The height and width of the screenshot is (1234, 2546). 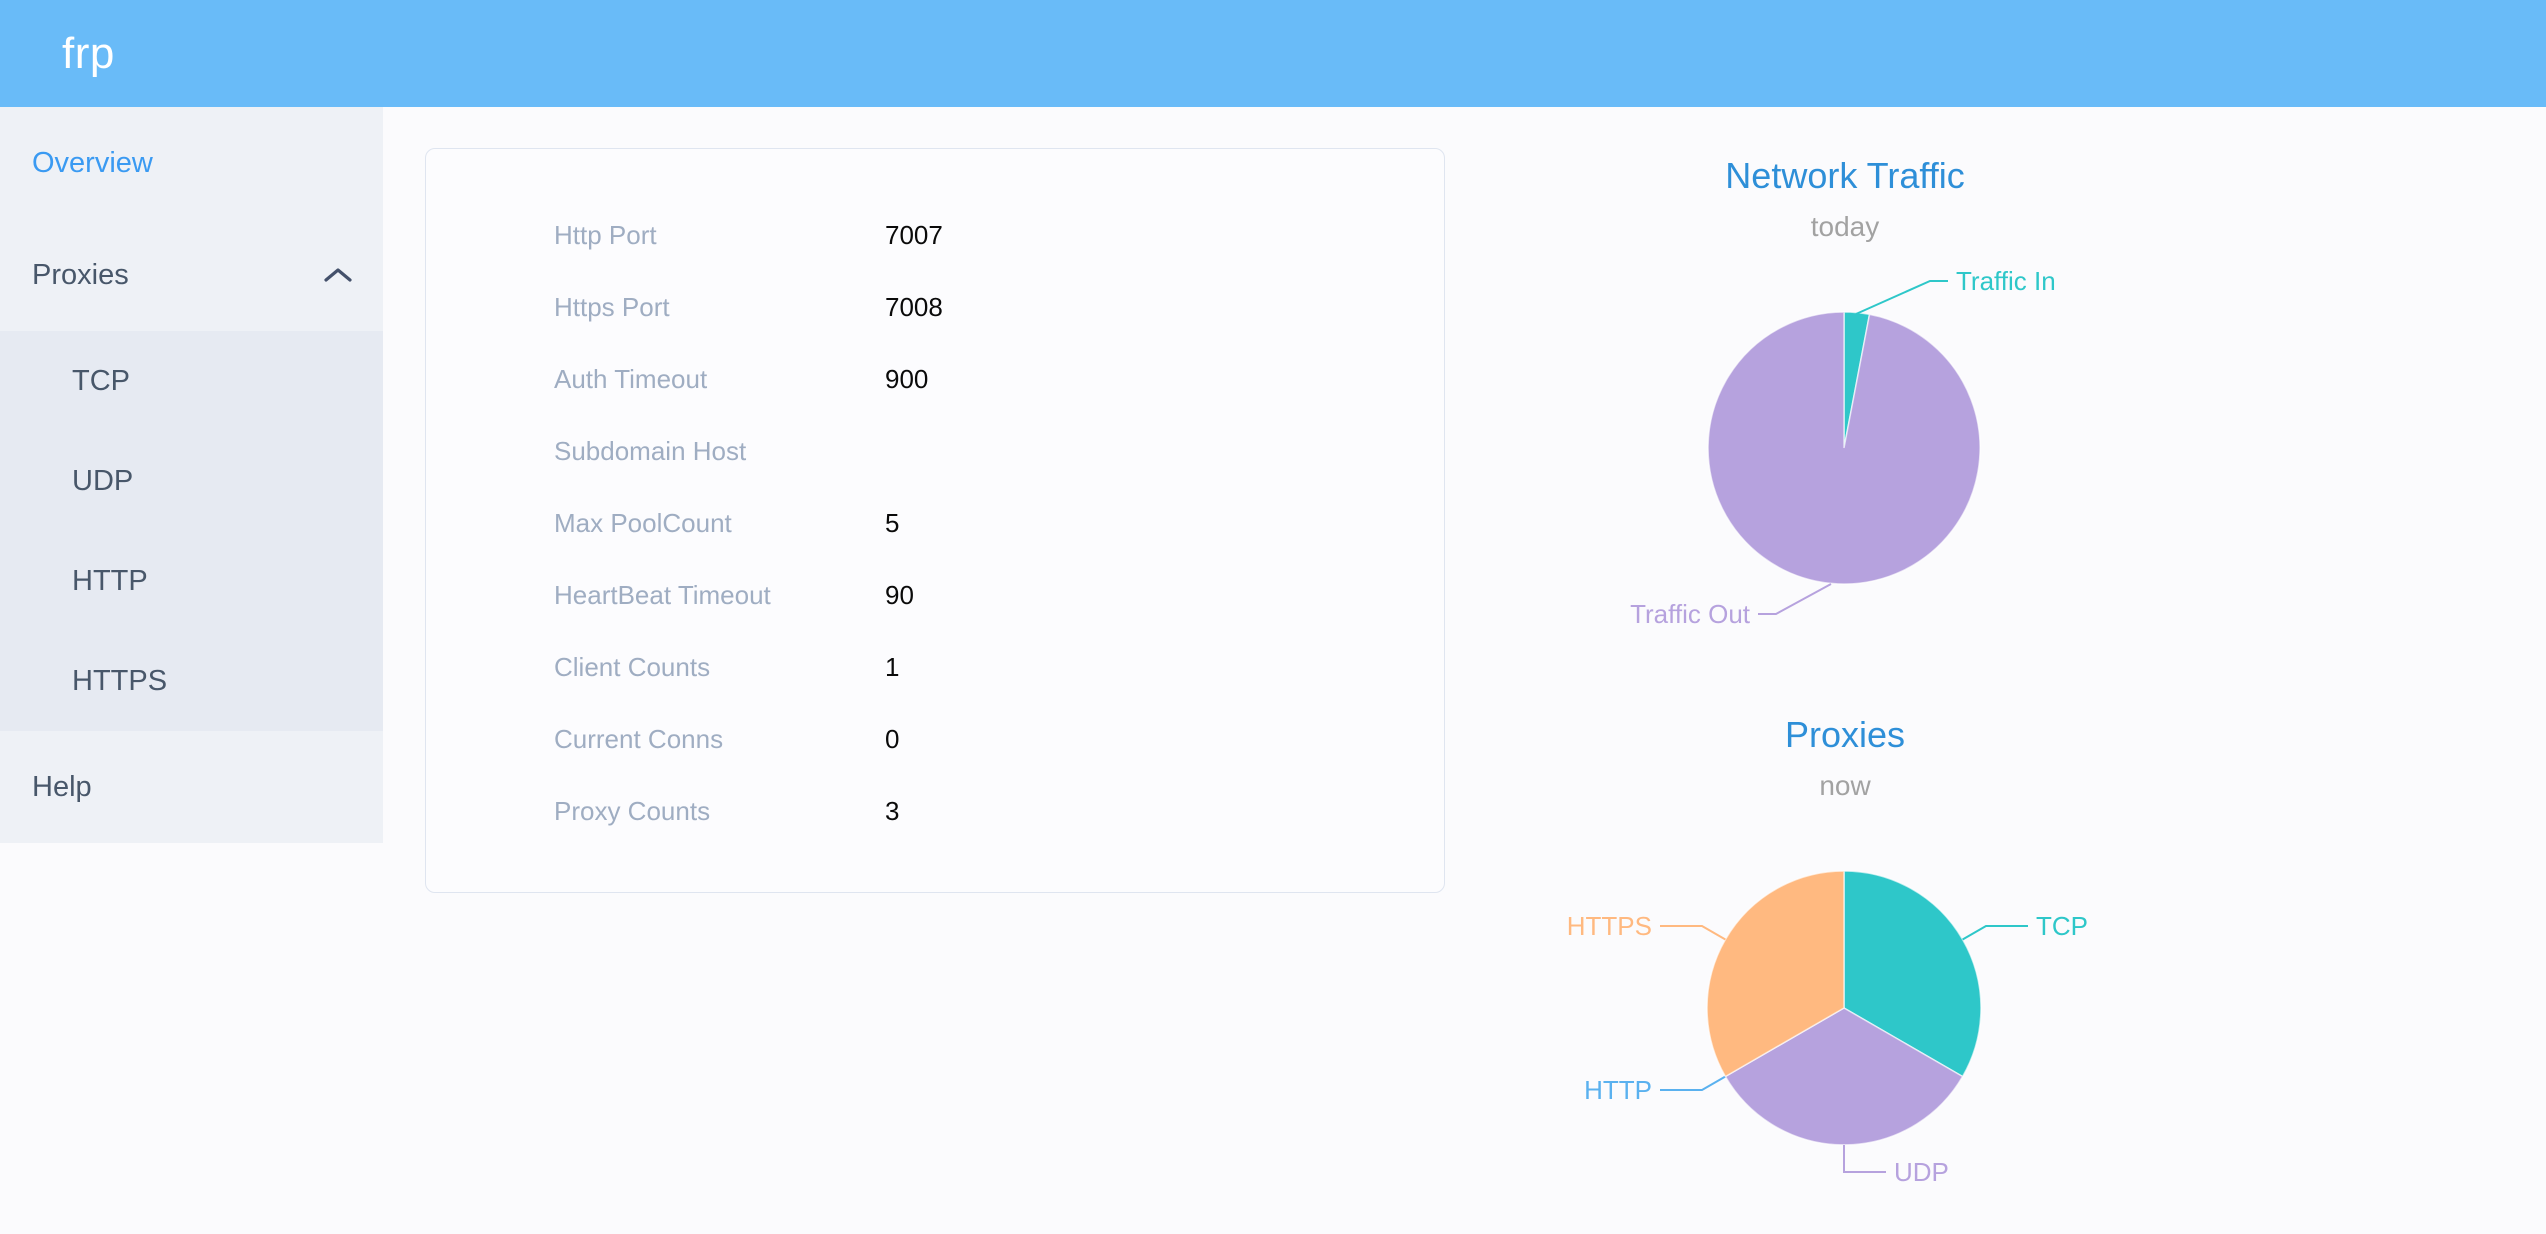 I want to click on config-label: Max PoolCount, so click(x=643, y=522).